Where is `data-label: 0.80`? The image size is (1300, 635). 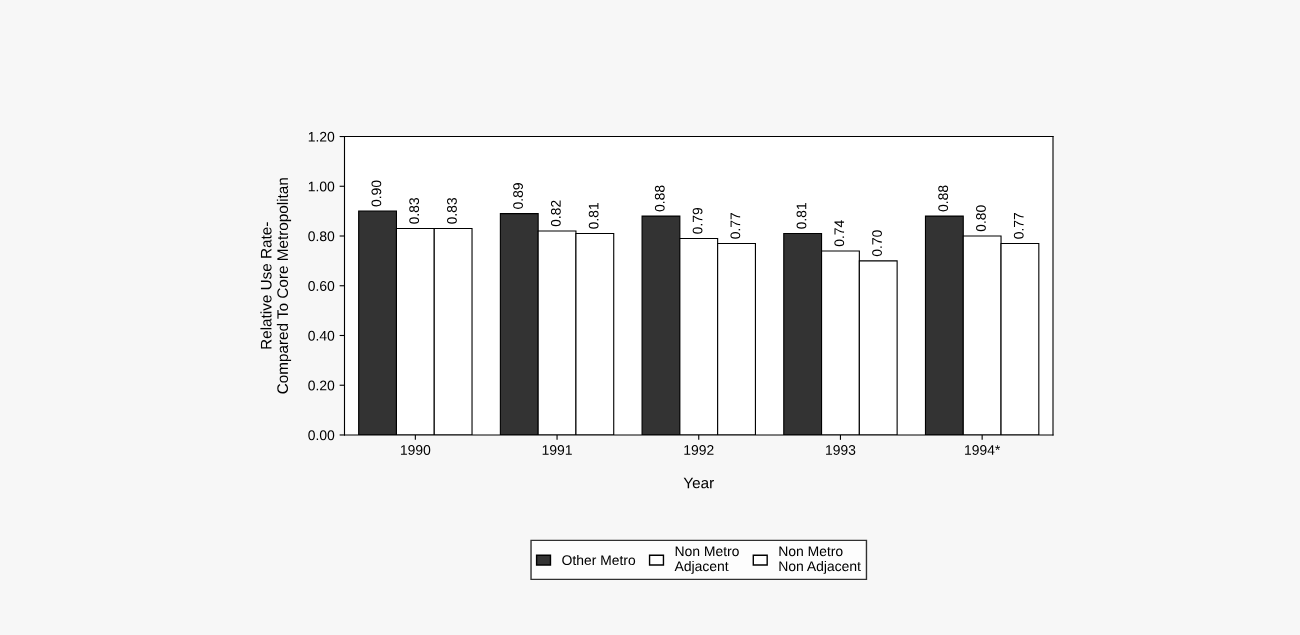
data-label: 0.80 is located at coordinates (981, 218).